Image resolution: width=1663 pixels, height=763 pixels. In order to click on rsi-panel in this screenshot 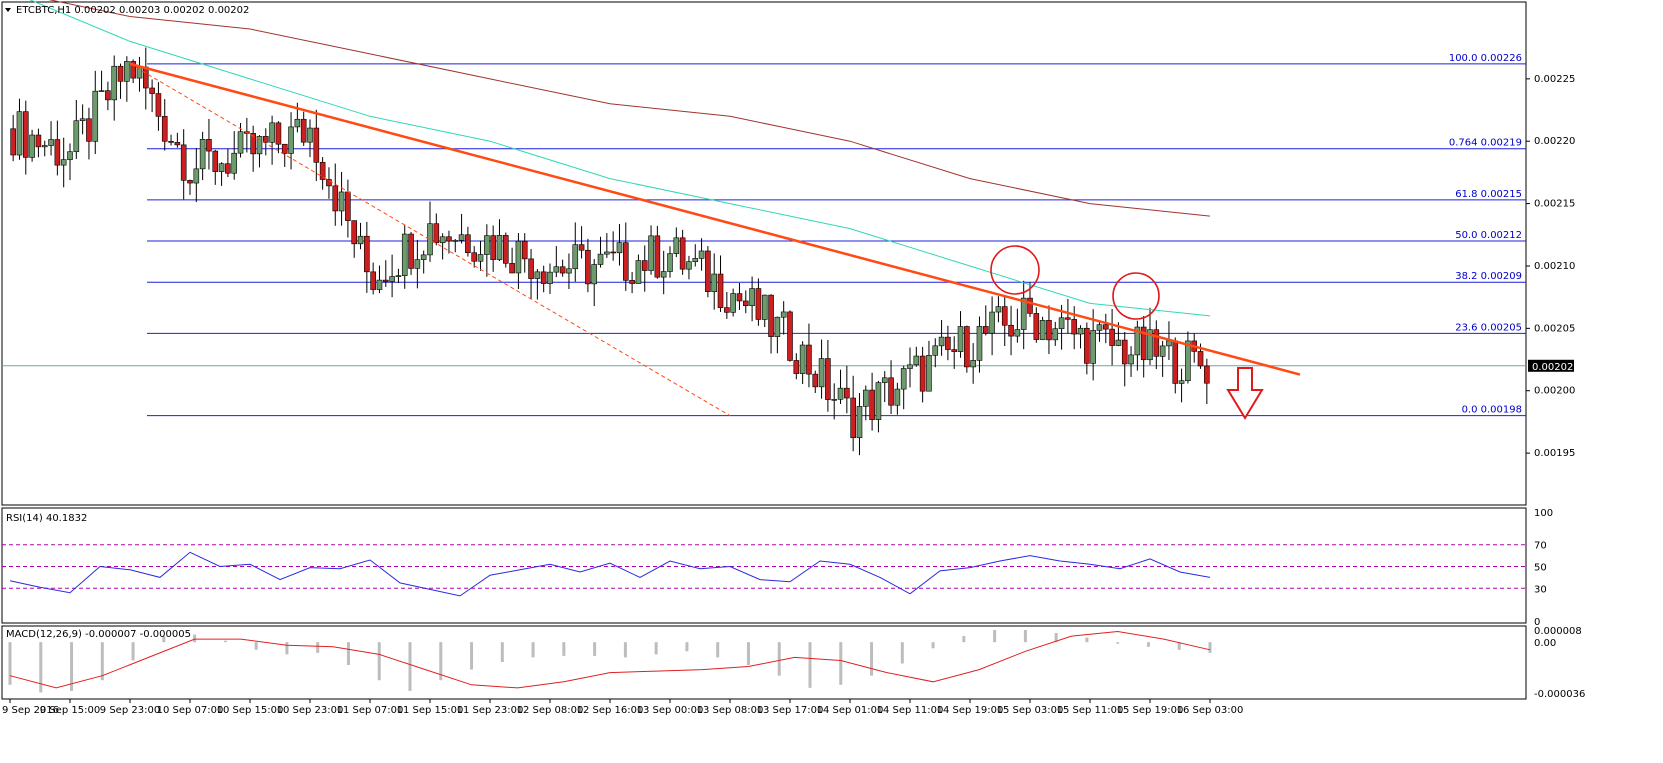, I will do `click(764, 565)`.